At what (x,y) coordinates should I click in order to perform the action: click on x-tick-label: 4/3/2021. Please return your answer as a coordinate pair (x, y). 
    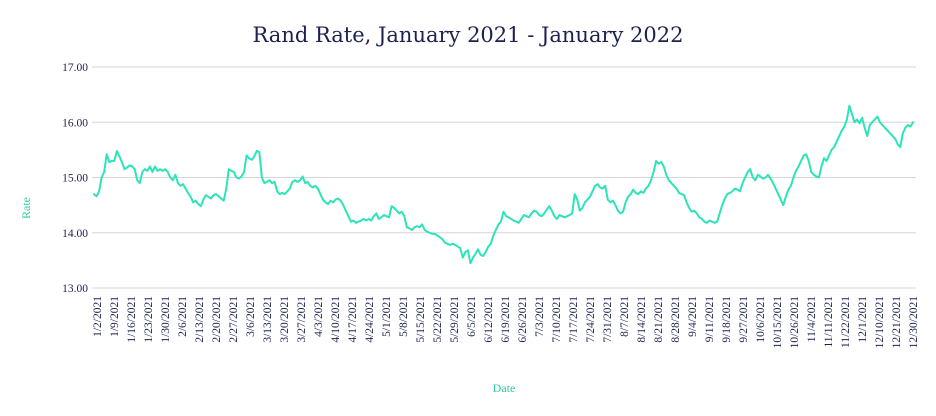
    Looking at the image, I should click on (319, 316).